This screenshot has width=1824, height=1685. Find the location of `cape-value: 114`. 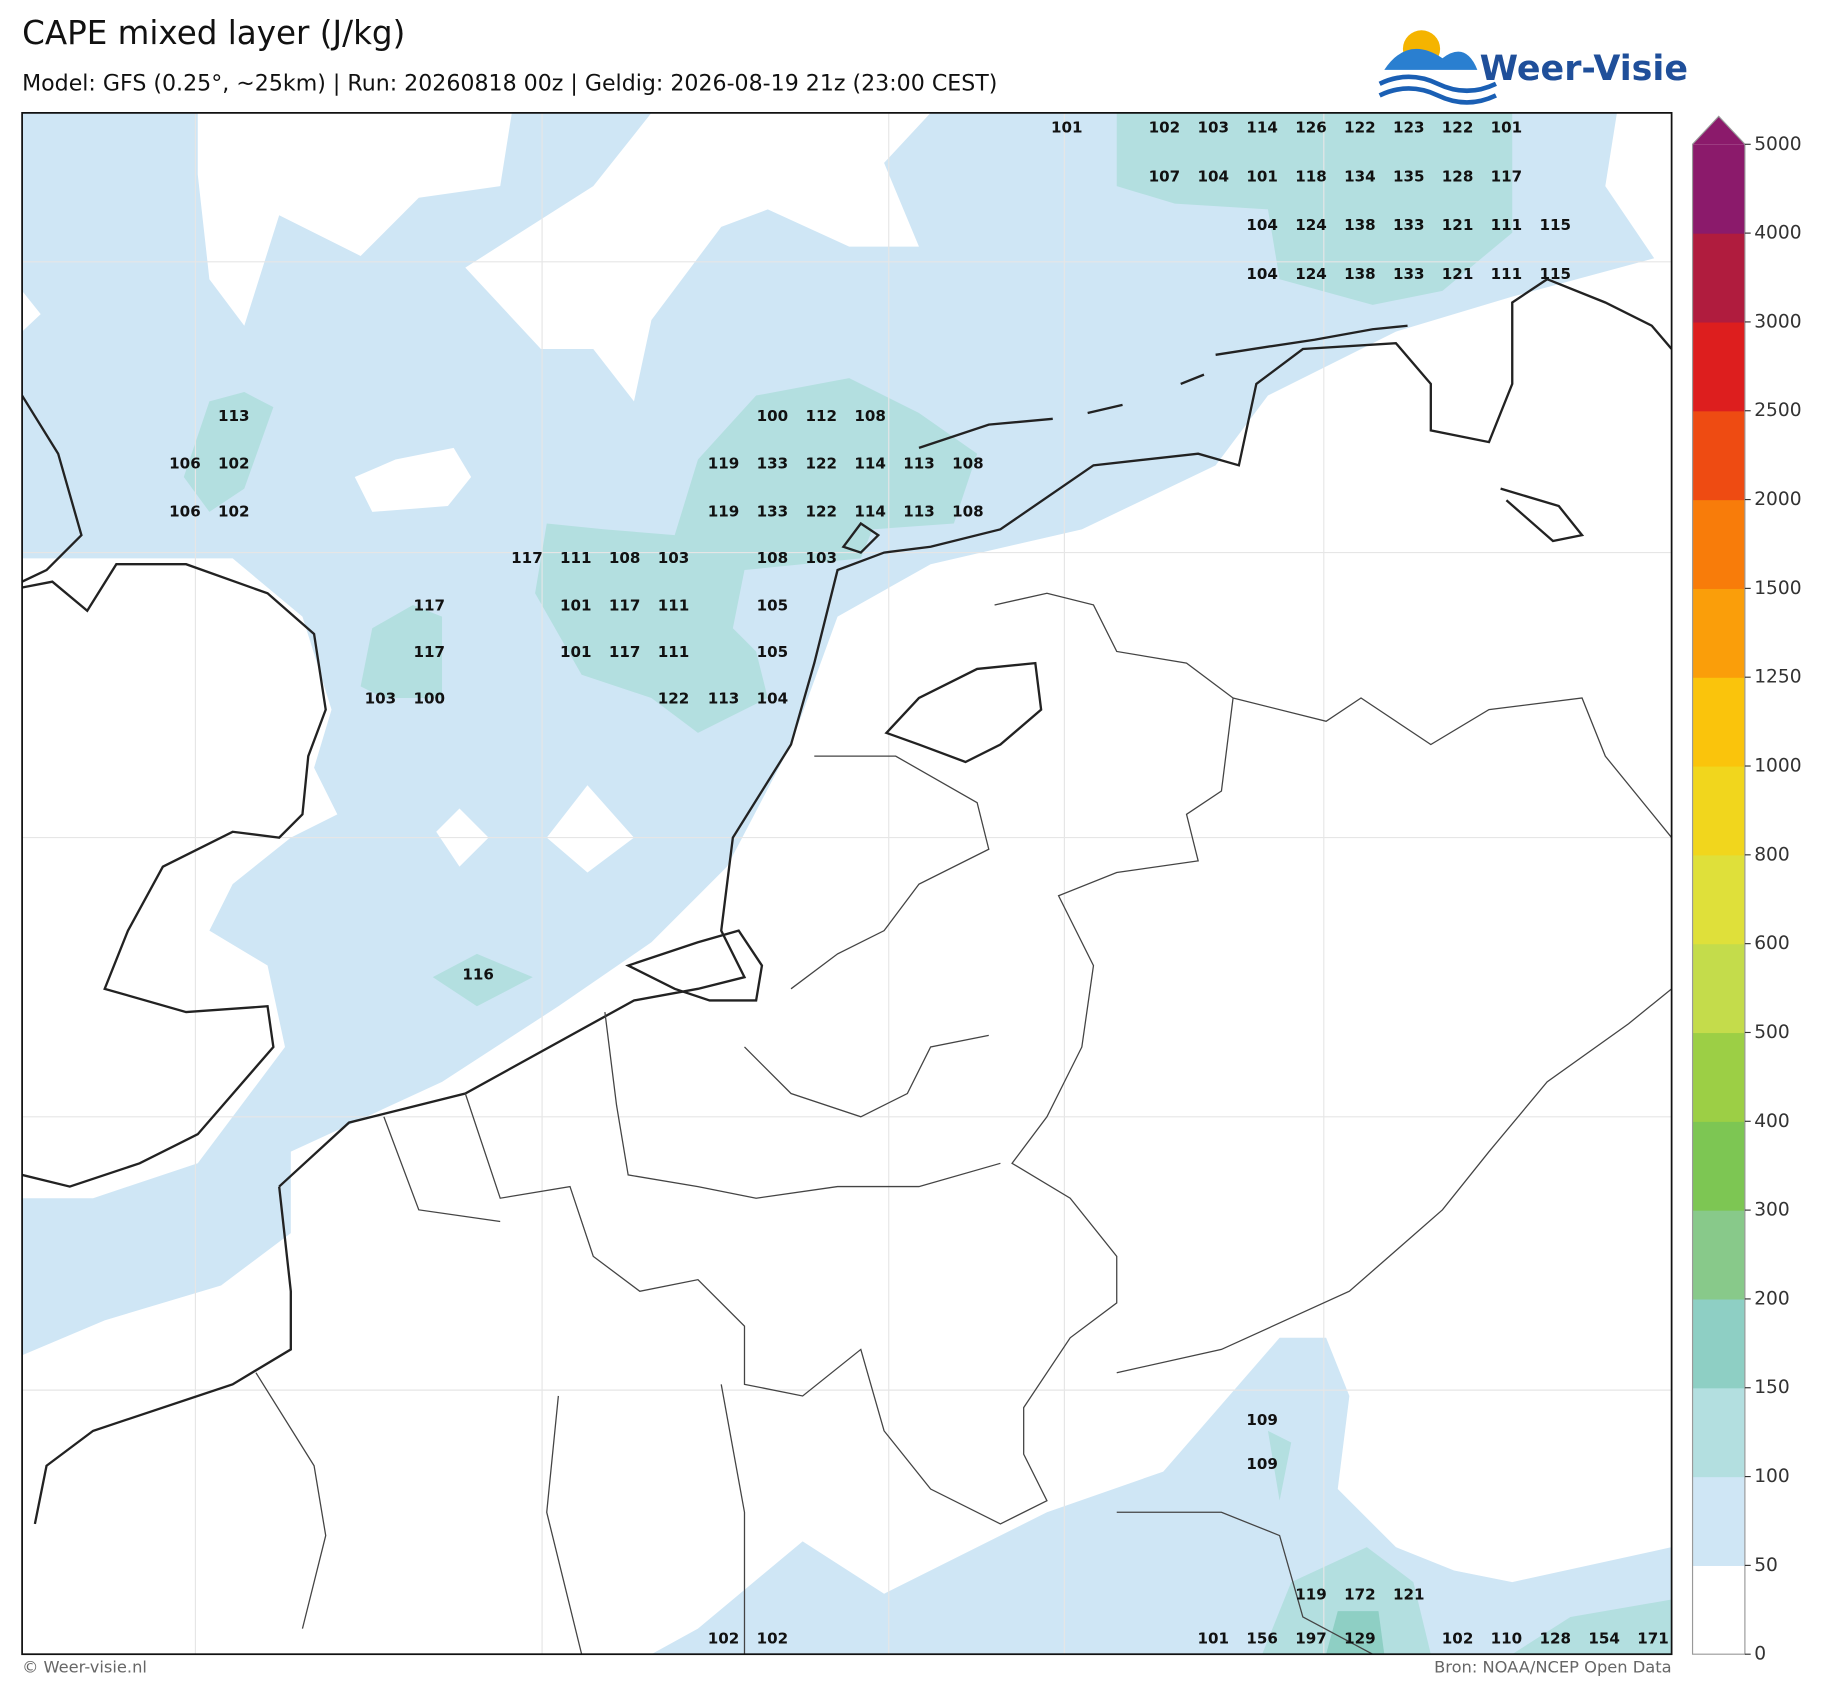

cape-value: 114 is located at coordinates (1262, 128).